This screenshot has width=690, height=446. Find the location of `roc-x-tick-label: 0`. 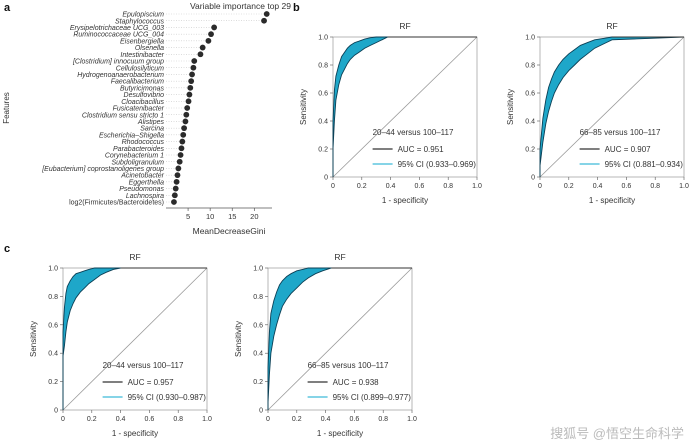

roc-x-tick-label: 0 is located at coordinates (268, 419).